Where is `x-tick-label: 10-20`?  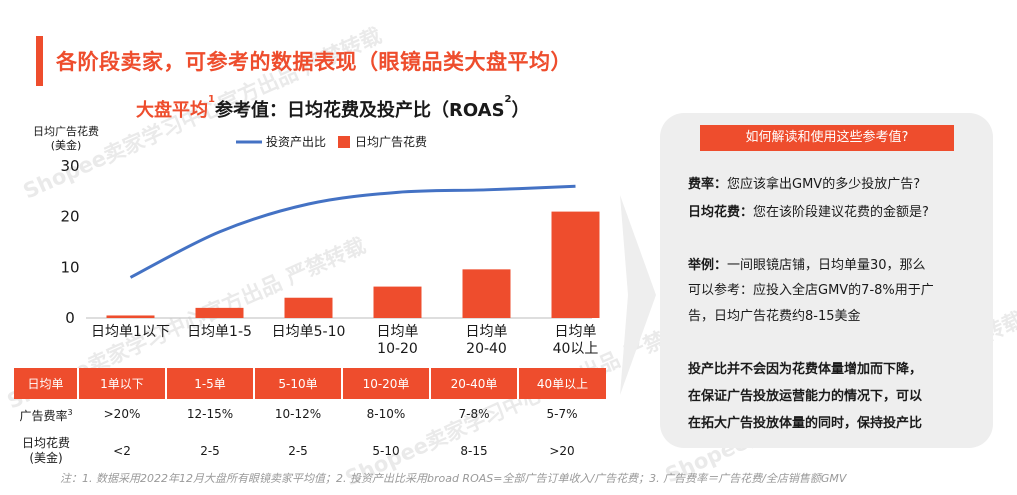
x-tick-label: 10-20 is located at coordinates (397, 349).